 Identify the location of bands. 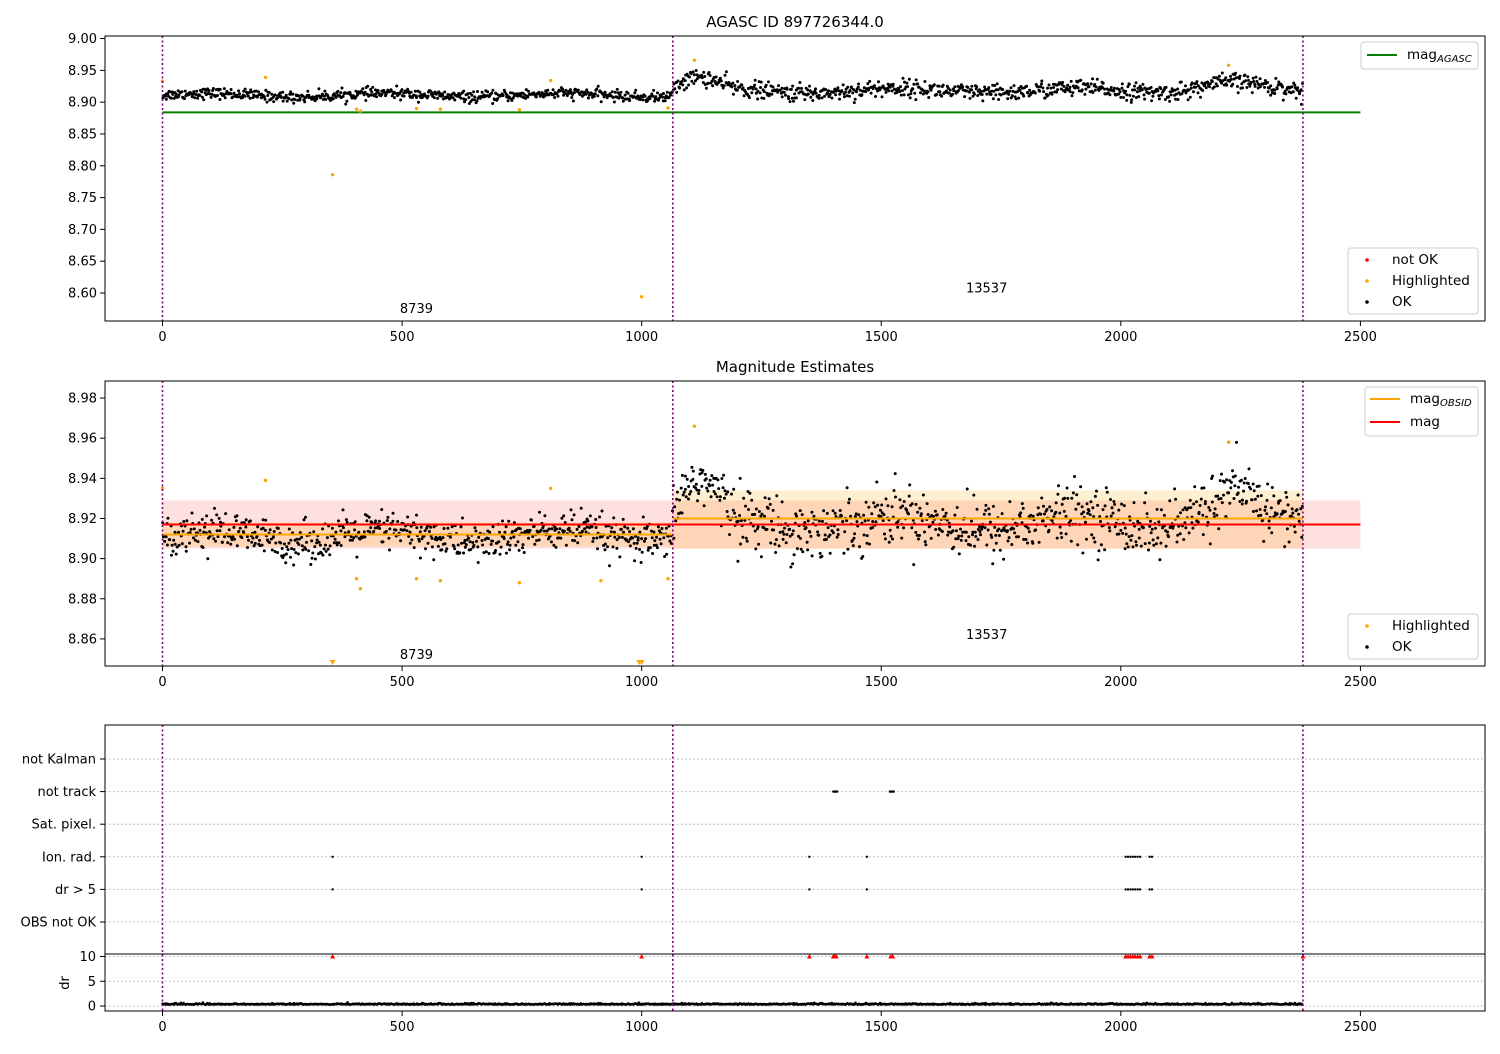
(761, 519).